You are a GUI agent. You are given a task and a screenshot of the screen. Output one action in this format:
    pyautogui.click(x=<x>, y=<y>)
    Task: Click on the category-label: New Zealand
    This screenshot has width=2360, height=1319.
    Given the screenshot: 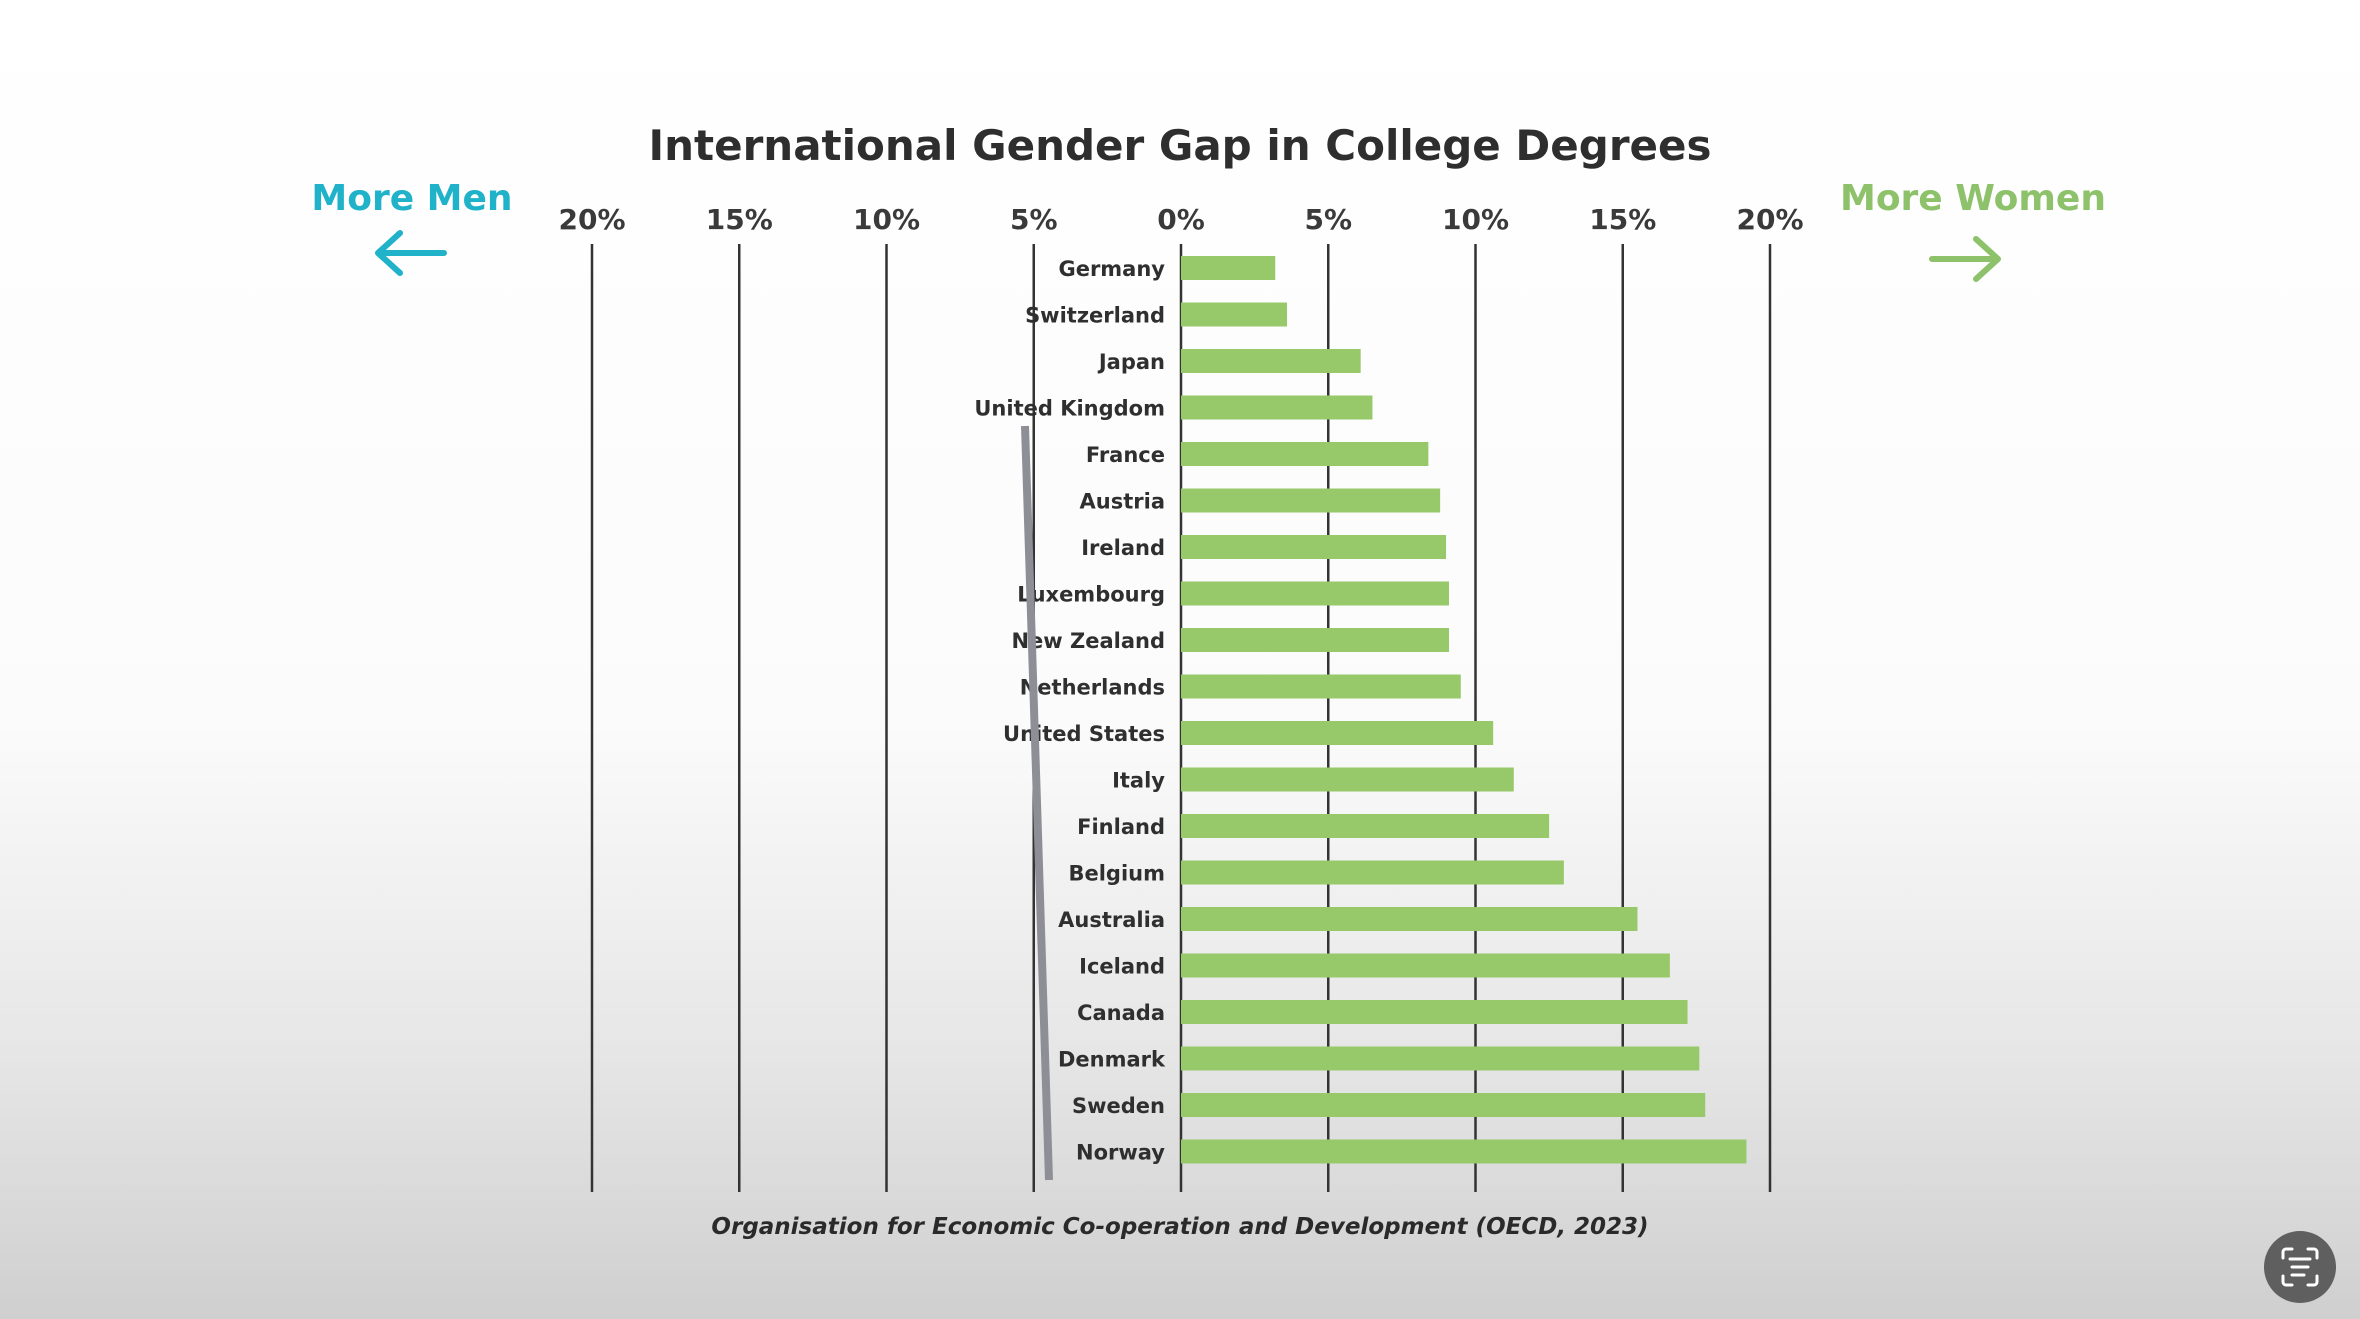 What is the action you would take?
    pyautogui.click(x=1088, y=641)
    